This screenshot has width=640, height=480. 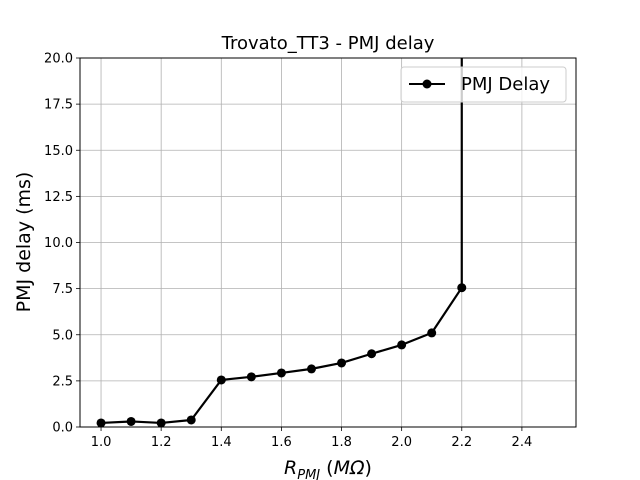 I want to click on x-axis-label-unit-open: (, so click(x=326, y=468).